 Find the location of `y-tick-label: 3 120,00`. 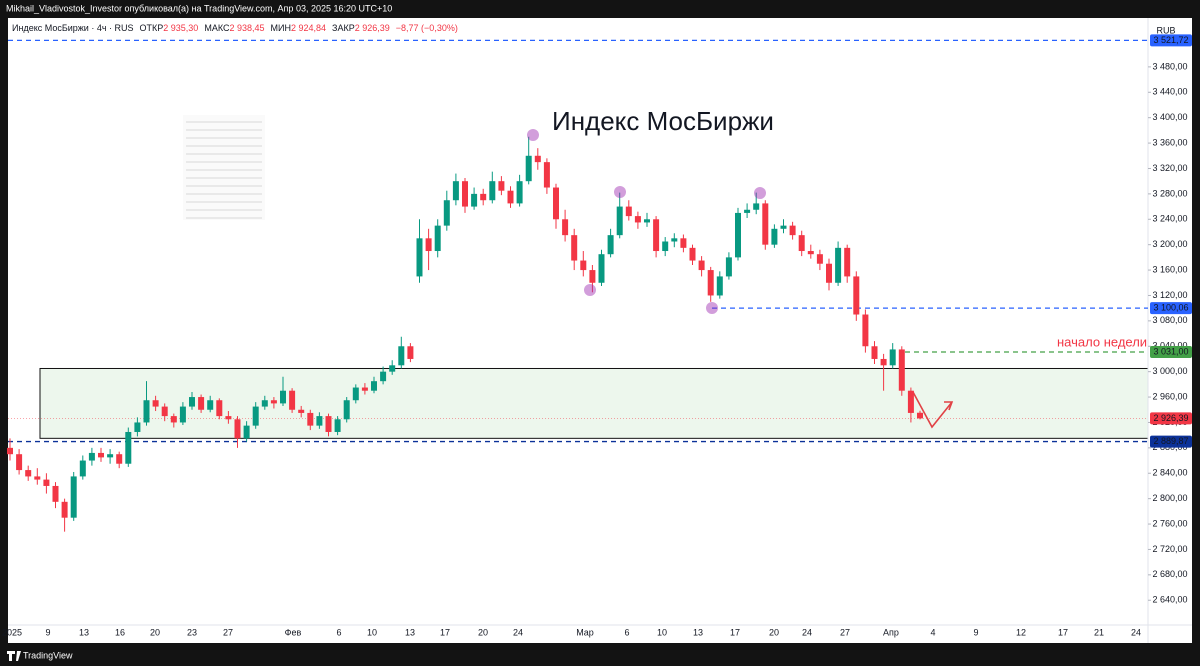

y-tick-label: 3 120,00 is located at coordinates (1169, 295).